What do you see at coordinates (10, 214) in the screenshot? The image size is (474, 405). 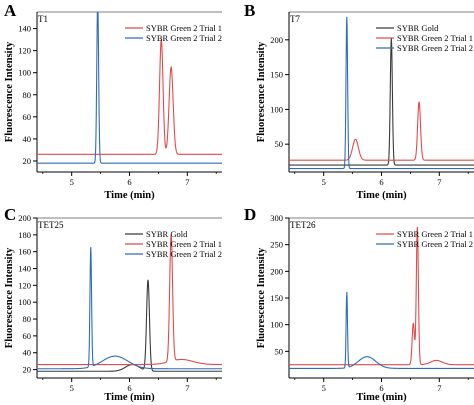 I see `panel-letter: C` at bounding box center [10, 214].